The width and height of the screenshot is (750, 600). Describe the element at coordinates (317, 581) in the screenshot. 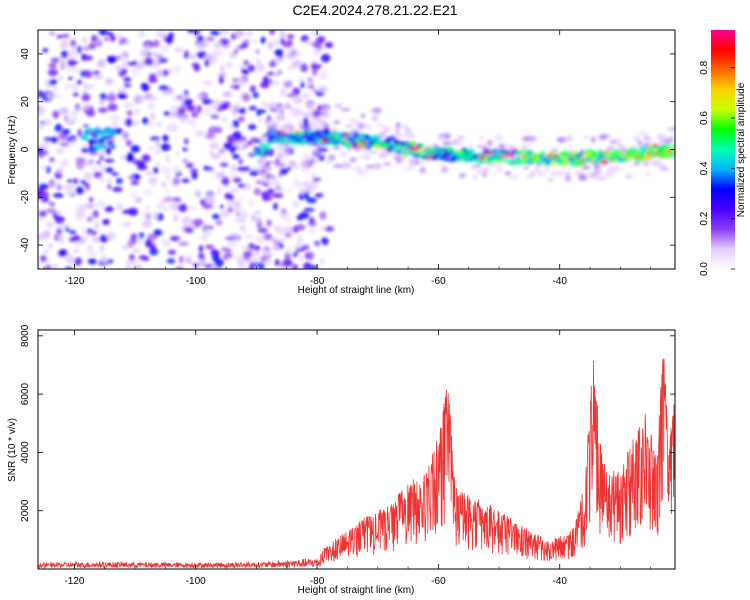

I see `x-tick-label: -80` at that location.